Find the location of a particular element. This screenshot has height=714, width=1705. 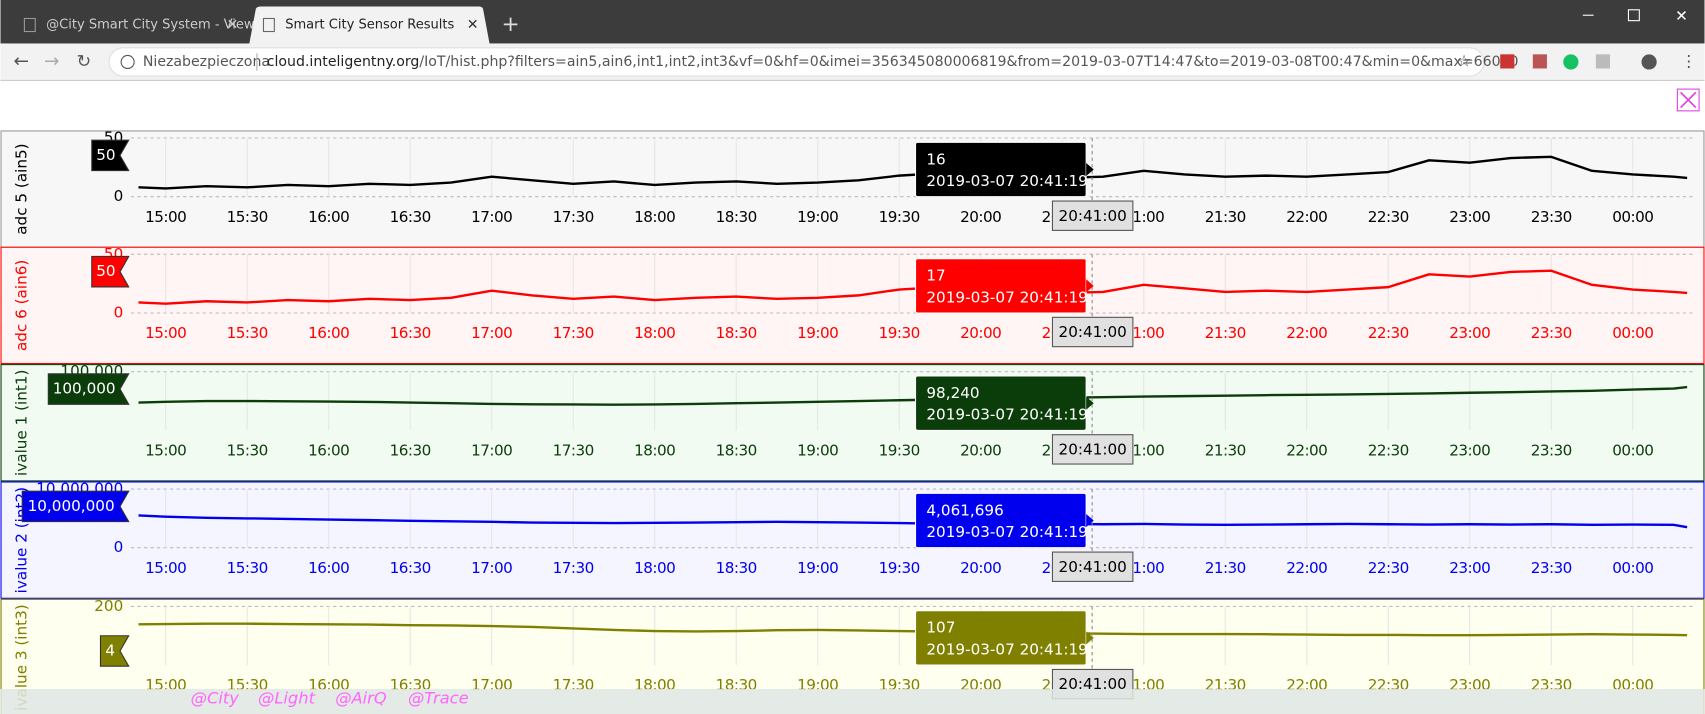

tooltip-value: 16 is located at coordinates (935, 159).